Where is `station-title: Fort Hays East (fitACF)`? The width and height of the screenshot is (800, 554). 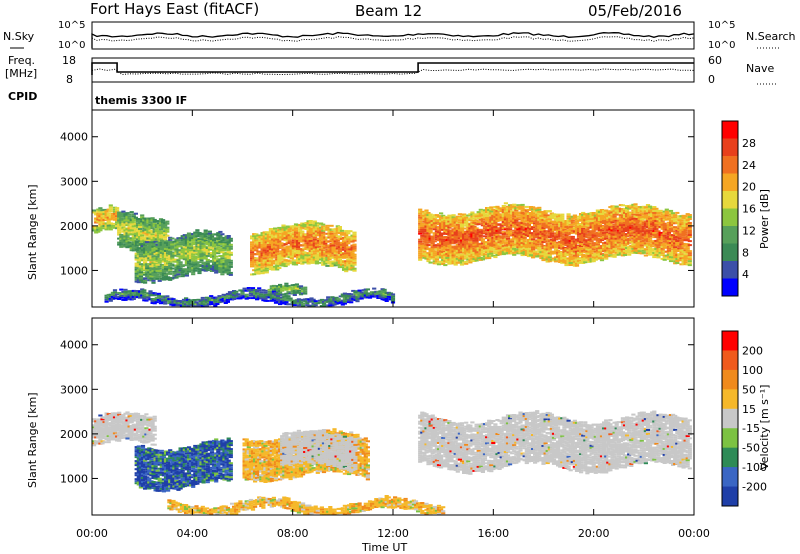 station-title: Fort Hays East (fitACF) is located at coordinates (174, 9).